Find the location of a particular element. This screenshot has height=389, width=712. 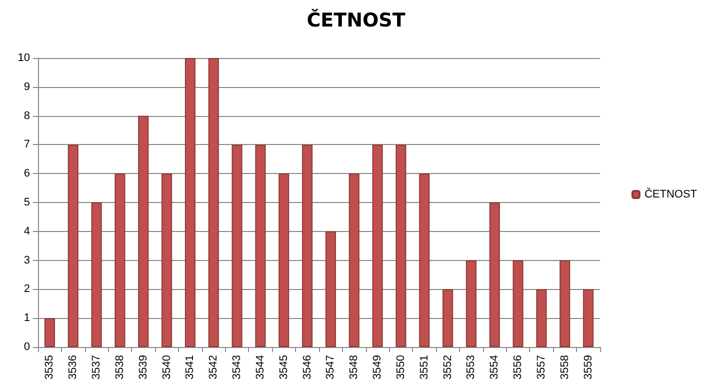

x-tick-label: 3540 is located at coordinates (166, 367).